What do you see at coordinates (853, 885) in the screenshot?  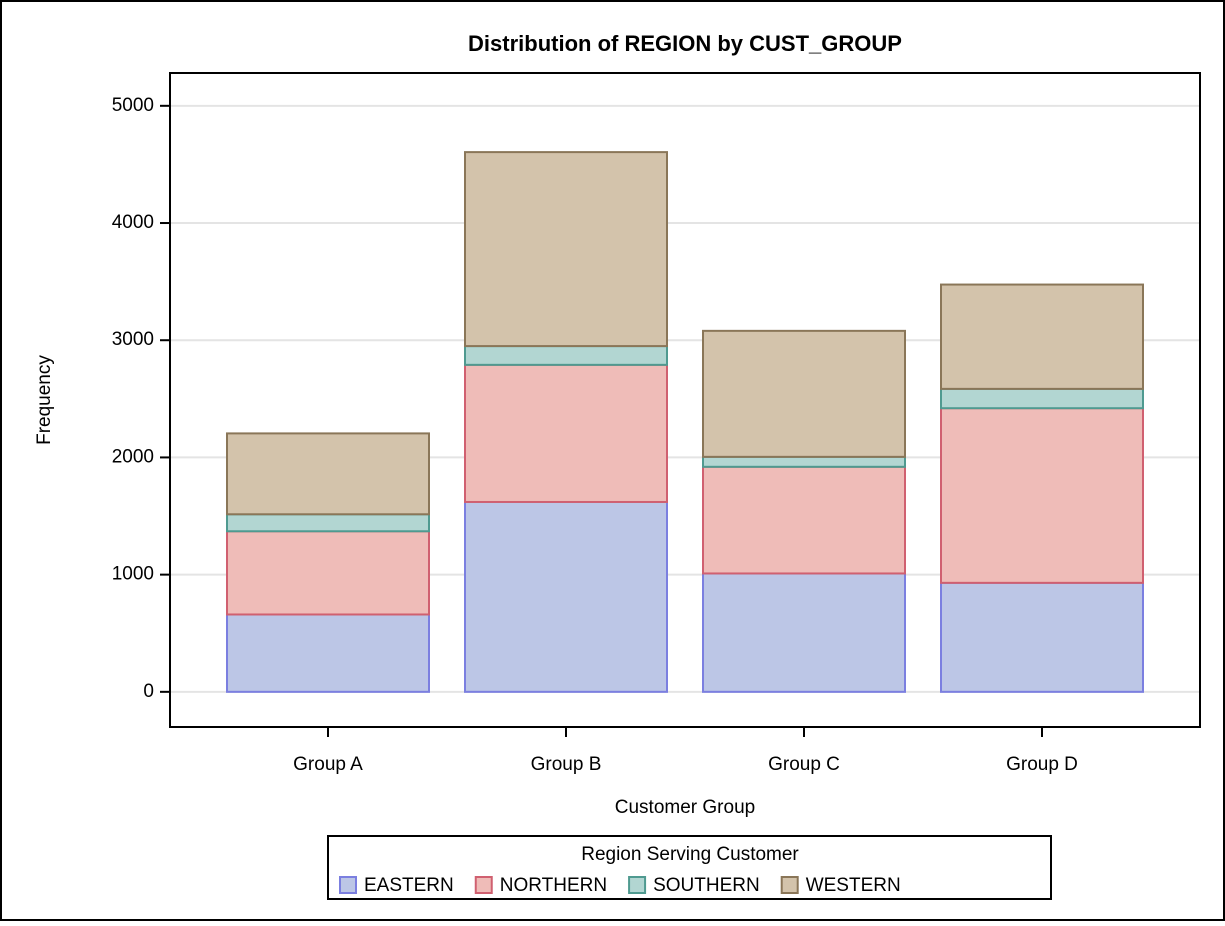 I see `legend-label: WESTERN` at bounding box center [853, 885].